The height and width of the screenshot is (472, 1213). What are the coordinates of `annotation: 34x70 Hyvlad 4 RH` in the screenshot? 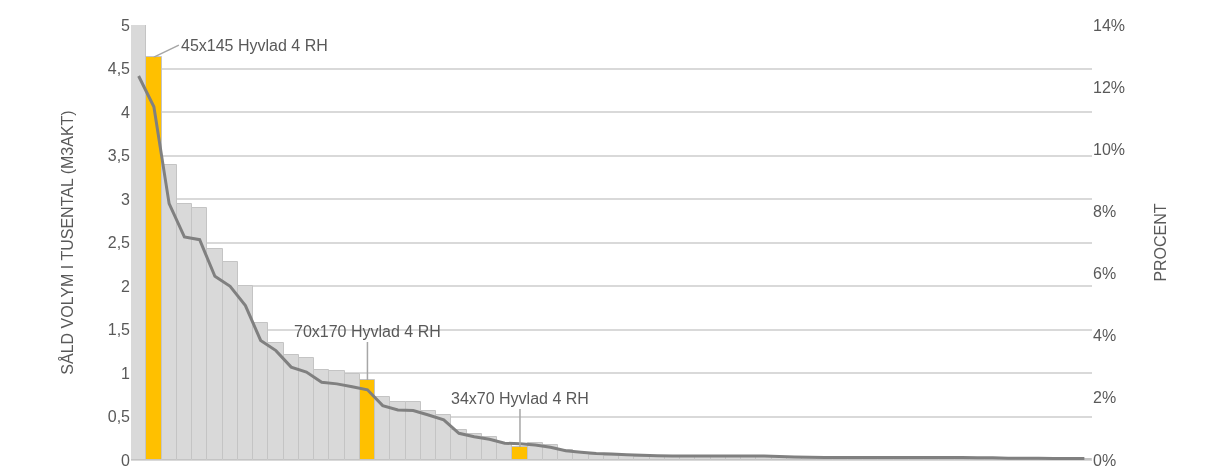 It's located at (520, 398).